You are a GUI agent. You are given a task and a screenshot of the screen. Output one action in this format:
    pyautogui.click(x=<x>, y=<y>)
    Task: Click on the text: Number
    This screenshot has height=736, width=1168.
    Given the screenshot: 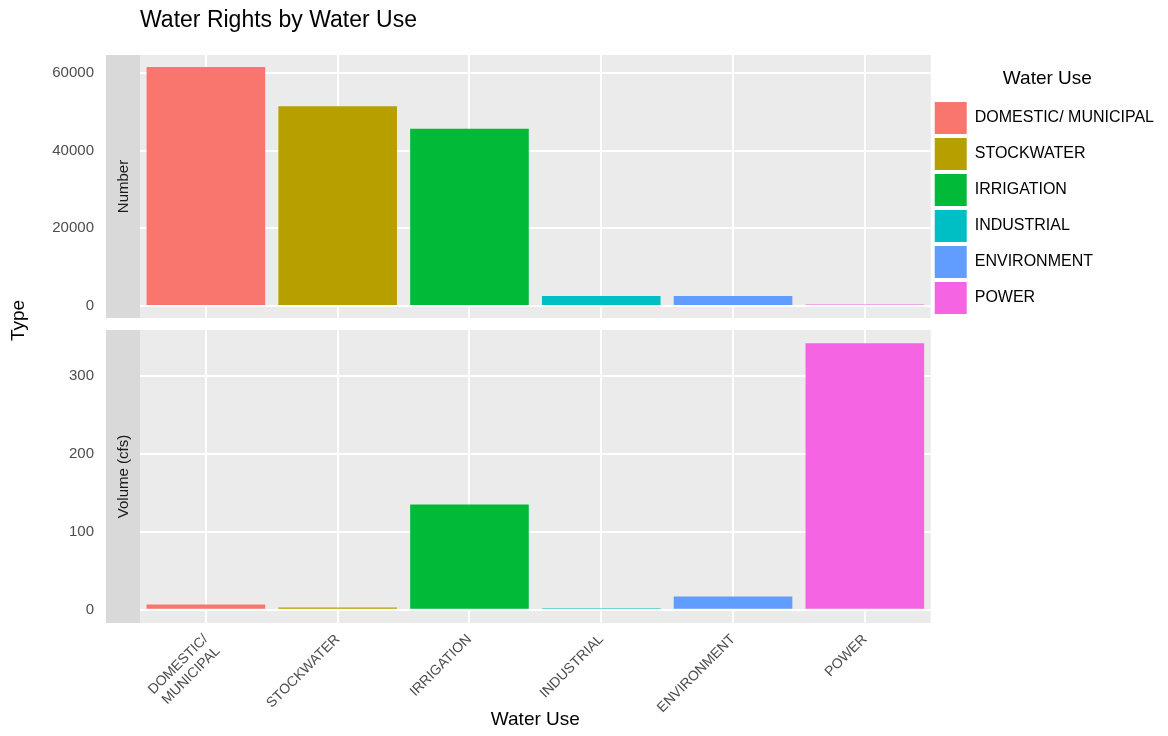 What is the action you would take?
    pyautogui.click(x=123, y=186)
    